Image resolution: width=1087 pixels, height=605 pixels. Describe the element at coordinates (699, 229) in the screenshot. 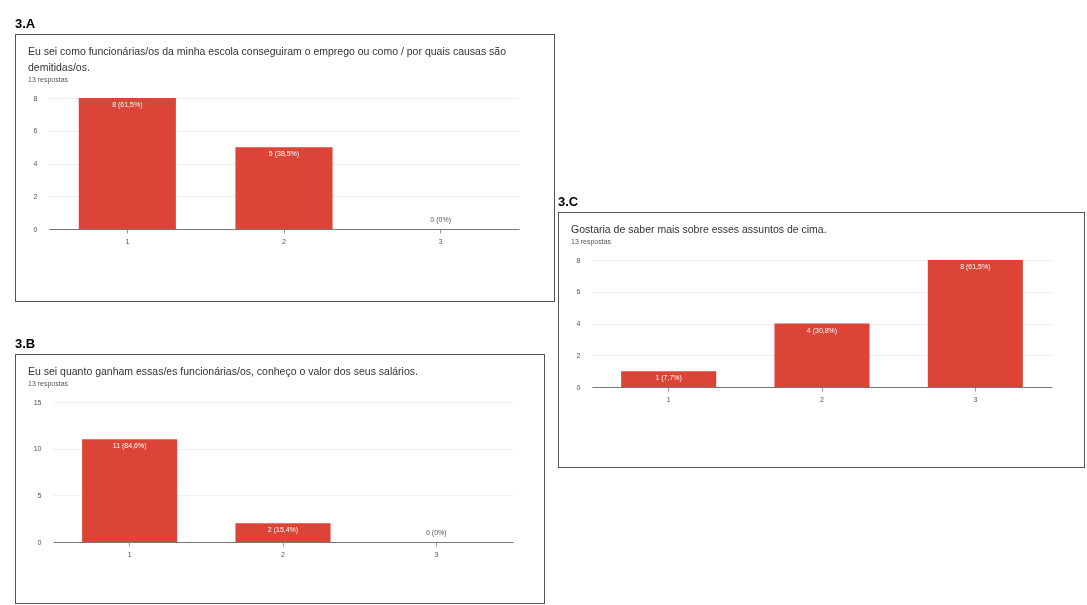

I see `chart-subtitle: Gostaria de saber mais sobre esses assuntos de cima.` at that location.